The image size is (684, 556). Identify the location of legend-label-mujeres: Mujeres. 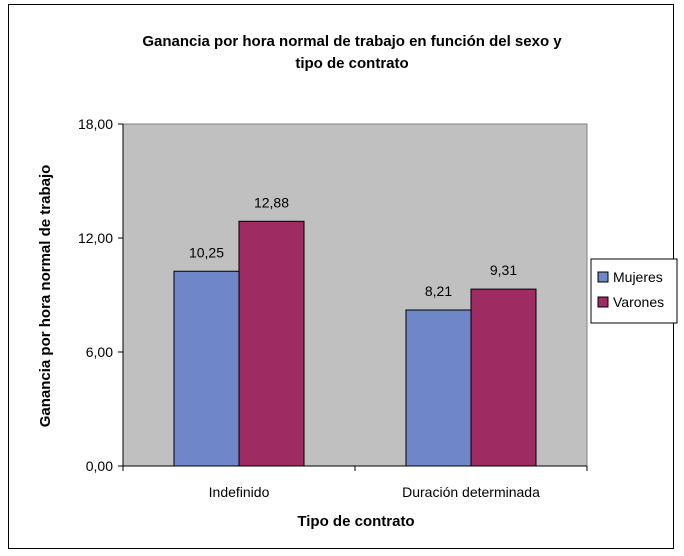
(638, 277).